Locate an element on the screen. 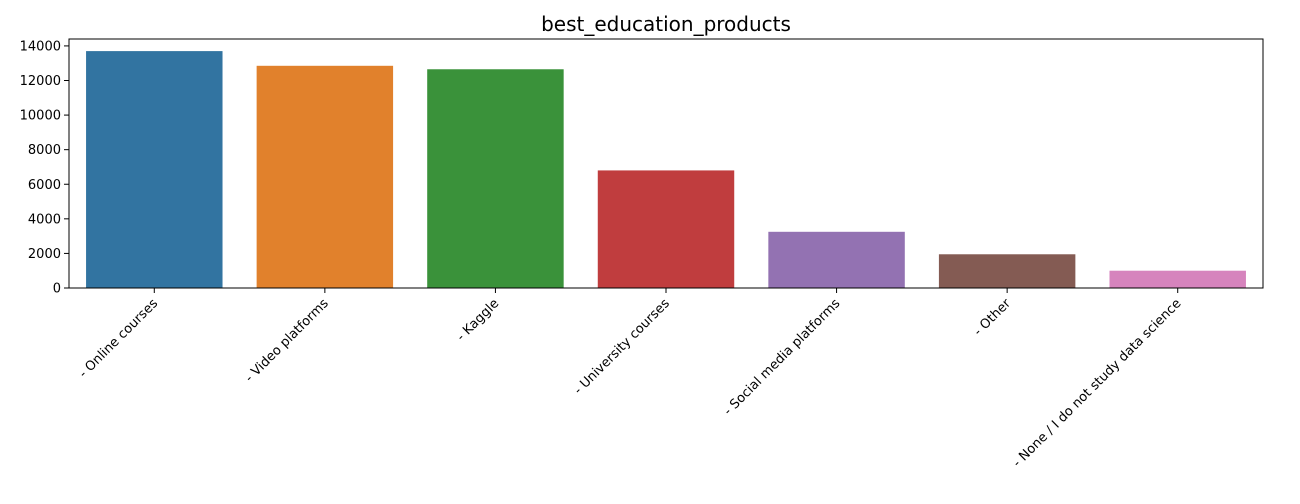  x-tick-label: - Social media platforms is located at coordinates (782, 357).